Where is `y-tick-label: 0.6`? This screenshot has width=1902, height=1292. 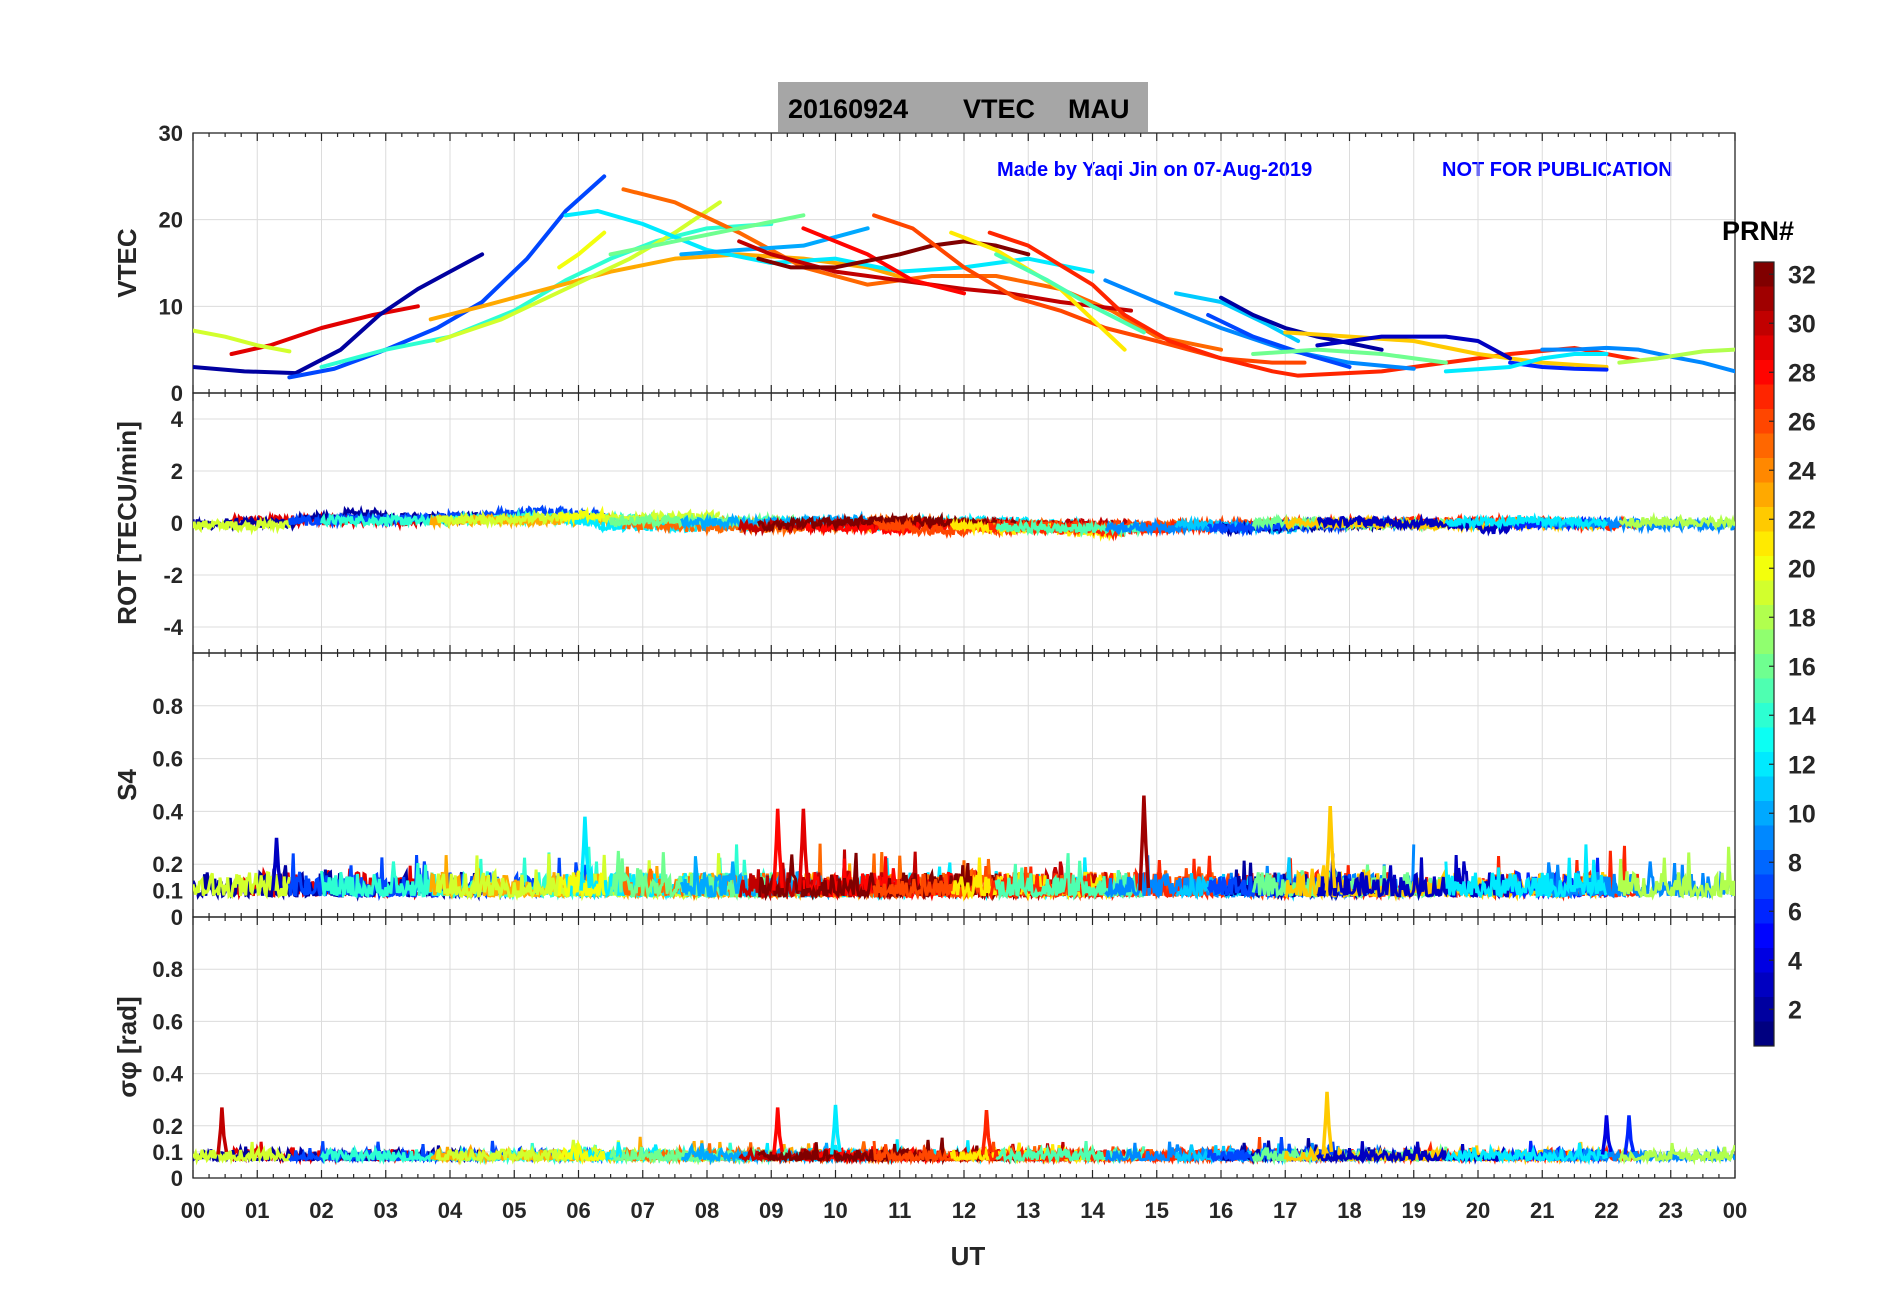
y-tick-label: 0.6 is located at coordinates (167, 759).